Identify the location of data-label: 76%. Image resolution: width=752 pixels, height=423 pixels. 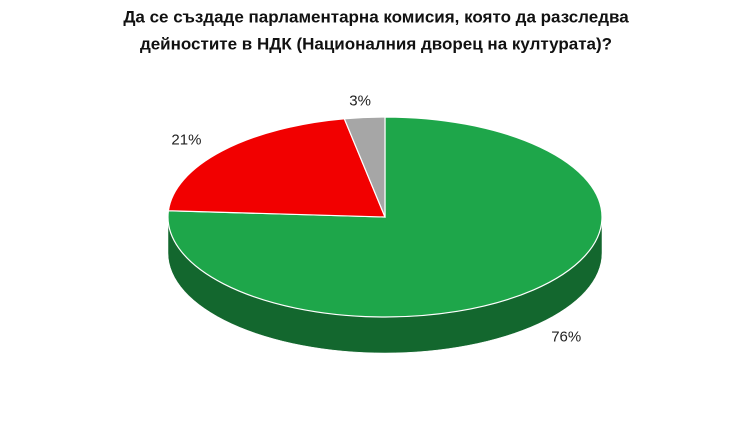
(566, 337).